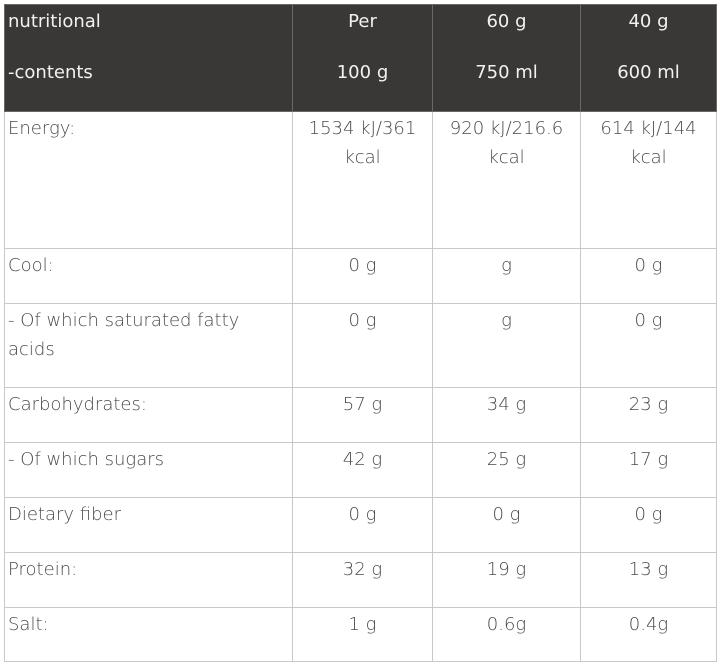 The width and height of the screenshot is (720, 665). What do you see at coordinates (648, 21) in the screenshot?
I see `header-40g-line1: 40 g` at bounding box center [648, 21].